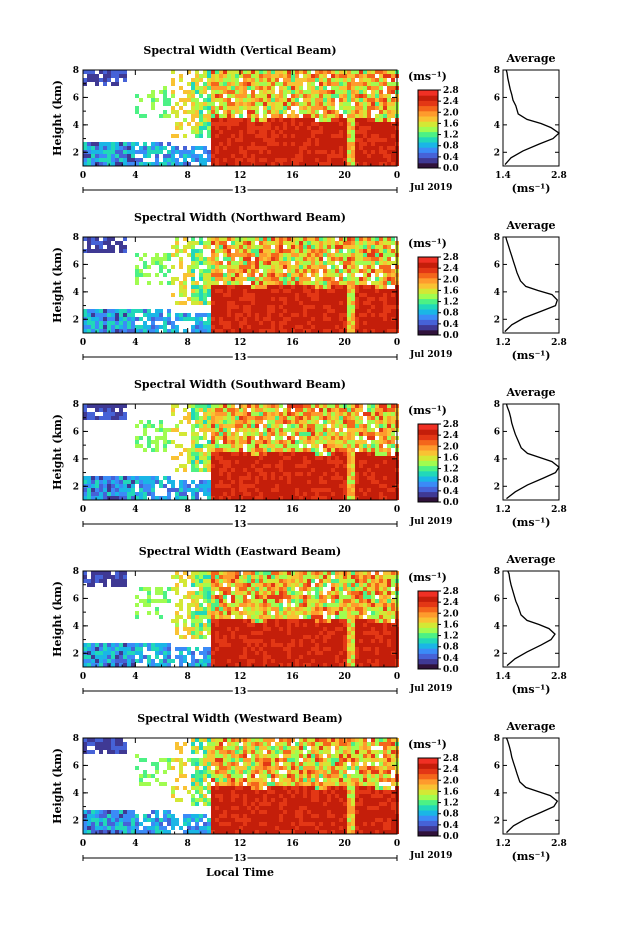  What do you see at coordinates (428, 312) in the screenshot?
I see `colorbar-swatch` at bounding box center [428, 312].